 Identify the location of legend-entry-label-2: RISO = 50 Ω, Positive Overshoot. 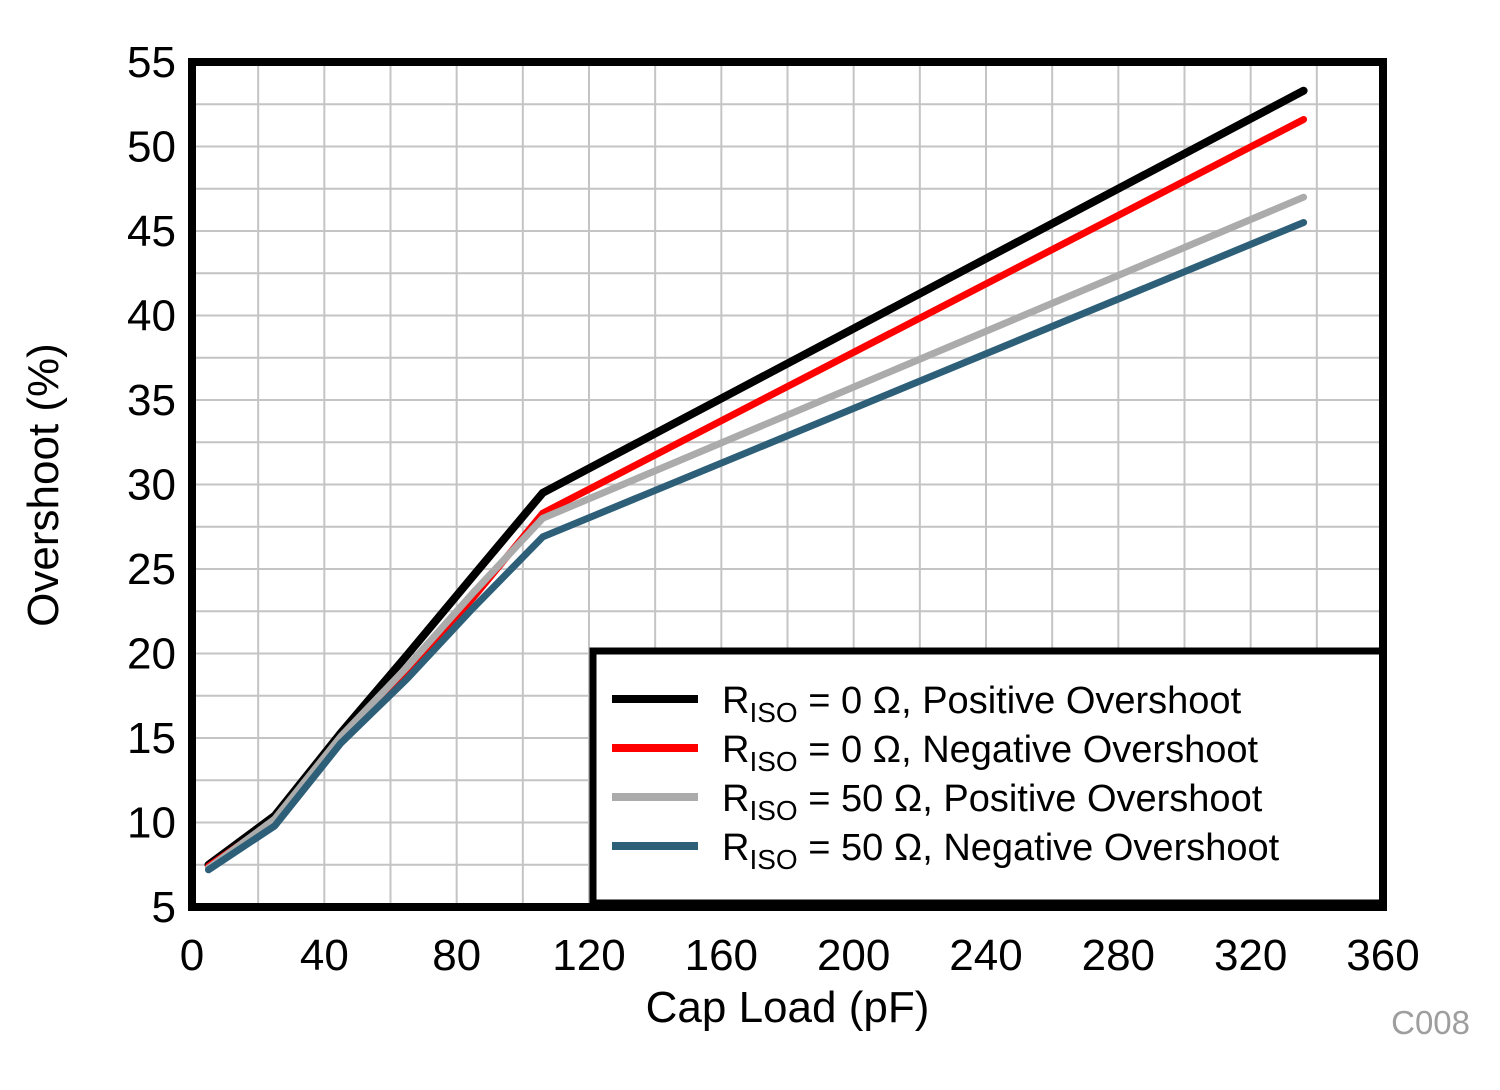
(992, 802).